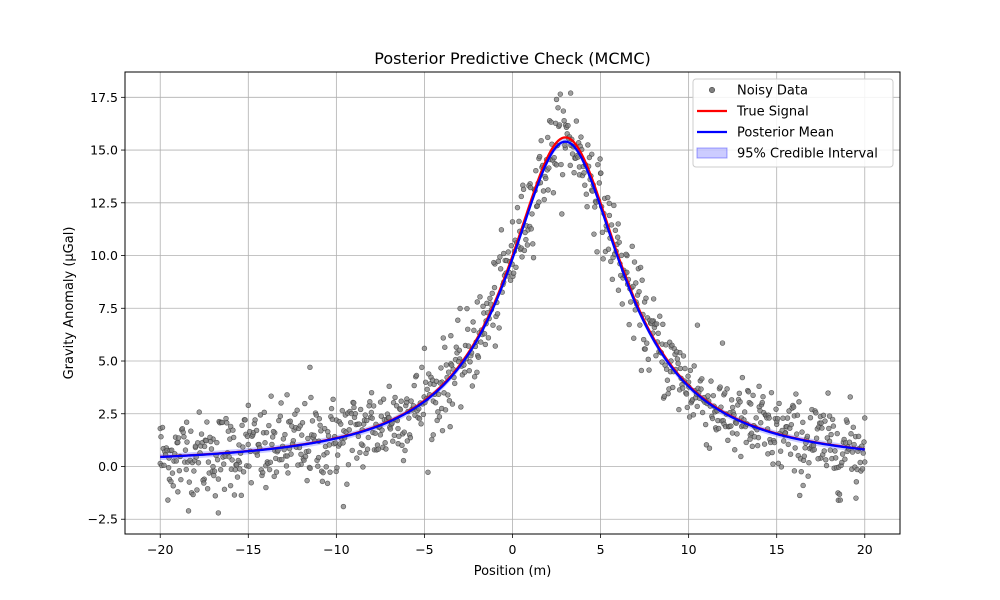 The image size is (1000, 600). I want to click on legend-label-true-signal: True Signal, so click(772, 112).